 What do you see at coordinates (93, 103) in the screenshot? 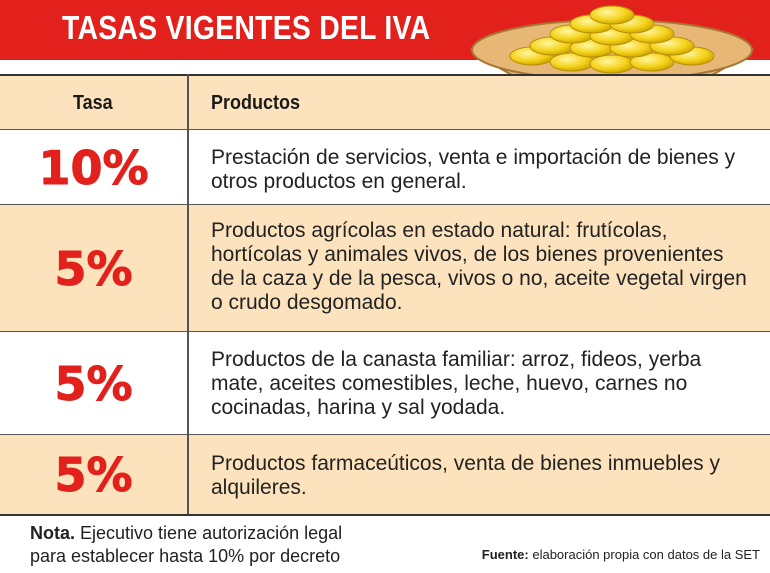
I see `header-rate: Tasa` at bounding box center [93, 103].